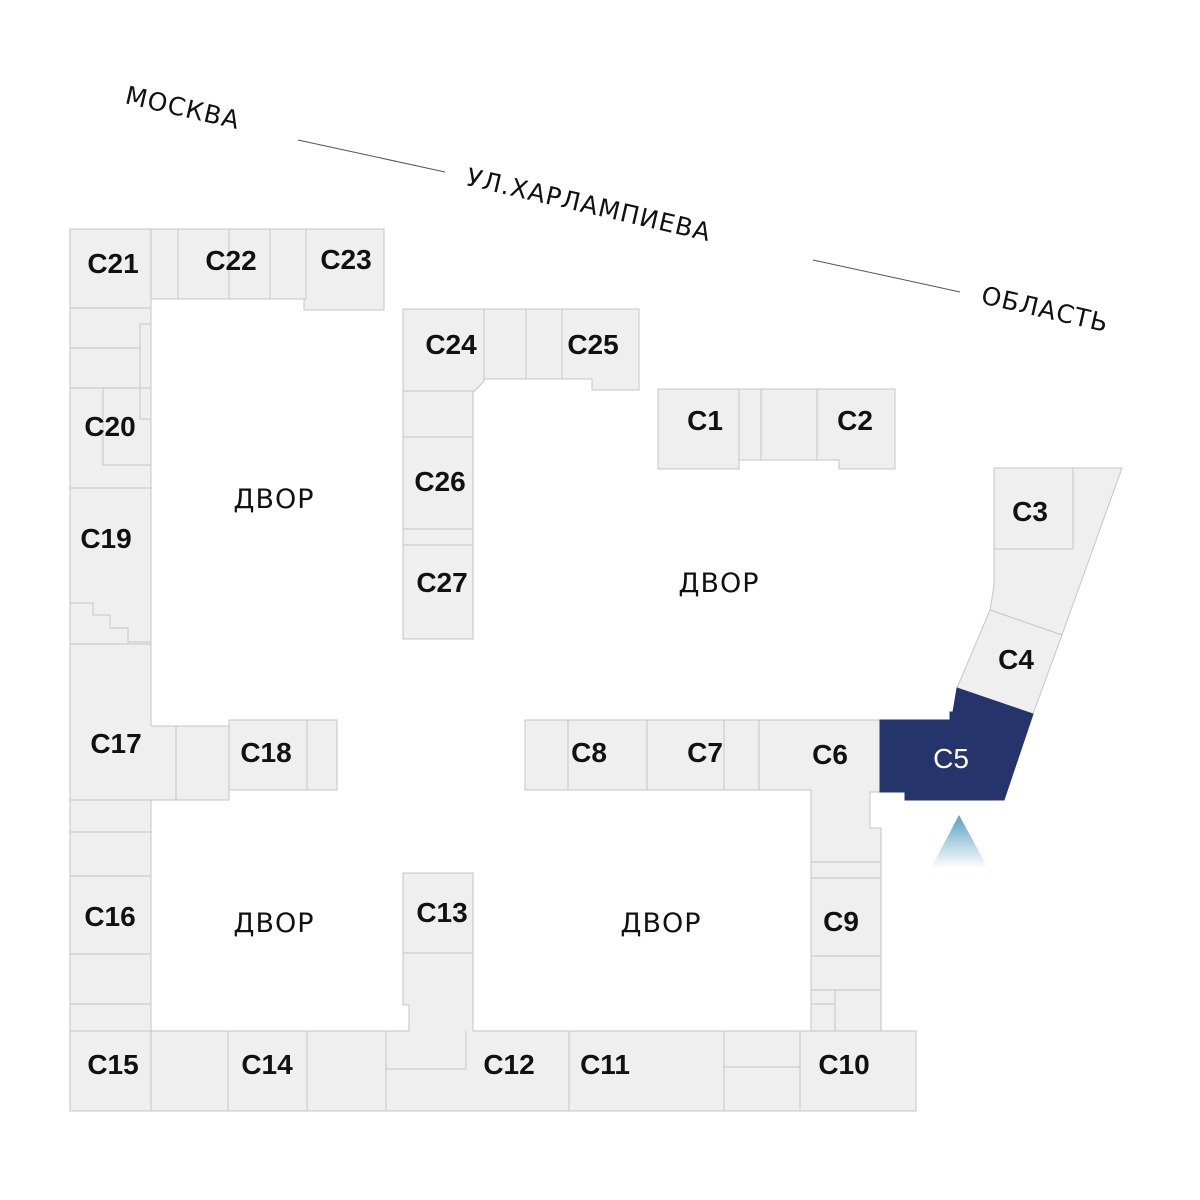  I want to click on unit-c2: C2, so click(855, 420).